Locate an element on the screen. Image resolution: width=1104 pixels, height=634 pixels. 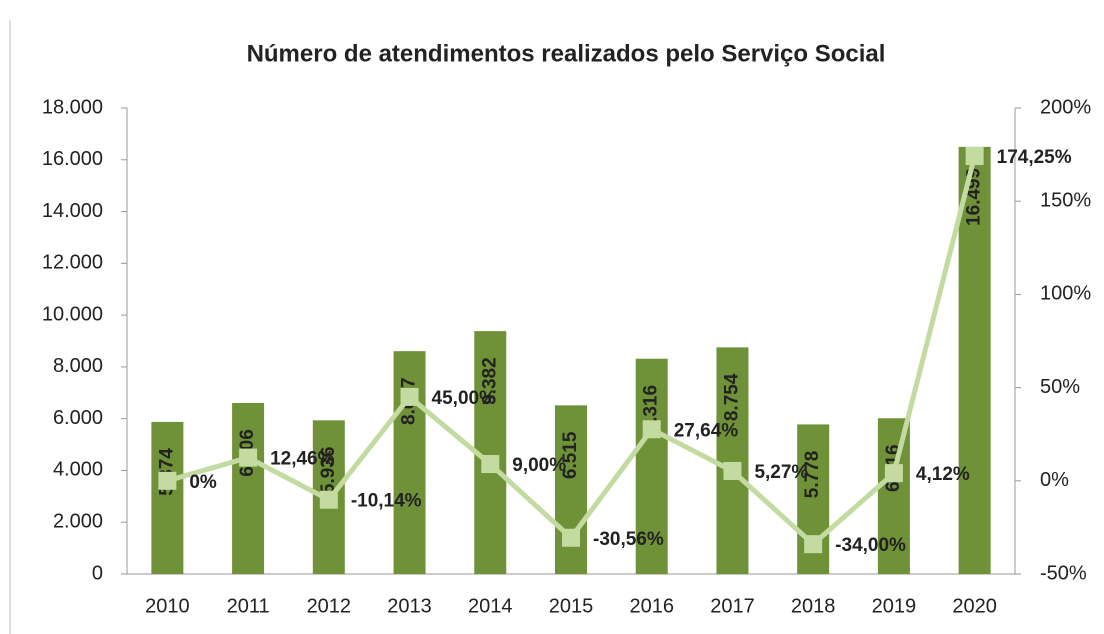
y2-tick-label: 100% is located at coordinates (1065, 294).